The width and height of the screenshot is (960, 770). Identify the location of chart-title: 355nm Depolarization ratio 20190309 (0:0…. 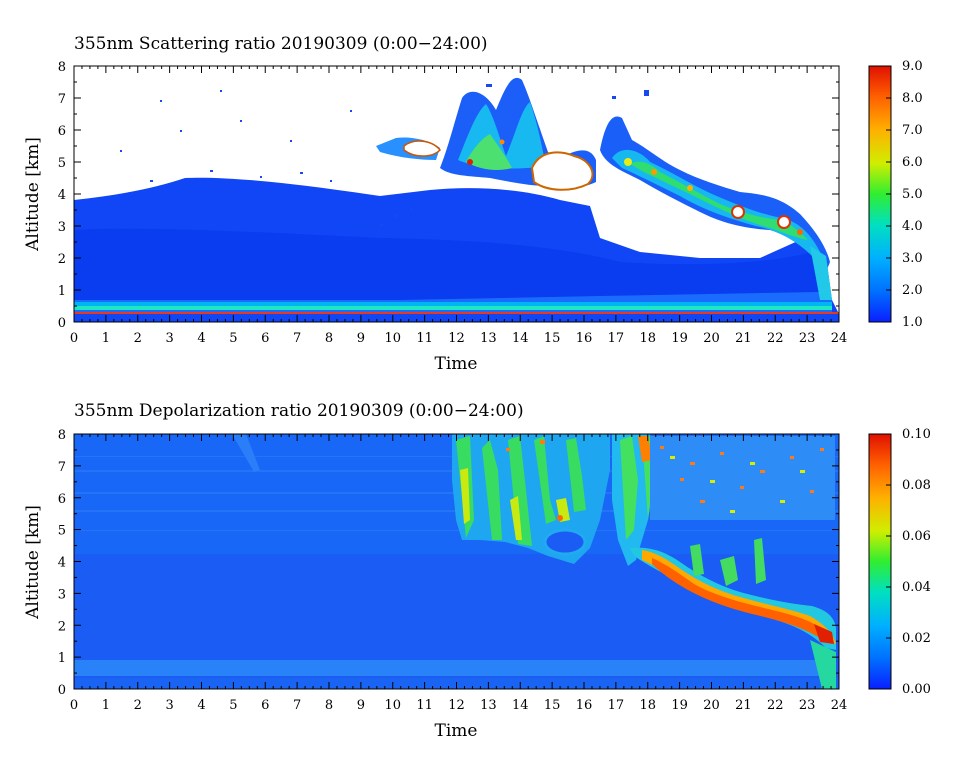
(299, 411).